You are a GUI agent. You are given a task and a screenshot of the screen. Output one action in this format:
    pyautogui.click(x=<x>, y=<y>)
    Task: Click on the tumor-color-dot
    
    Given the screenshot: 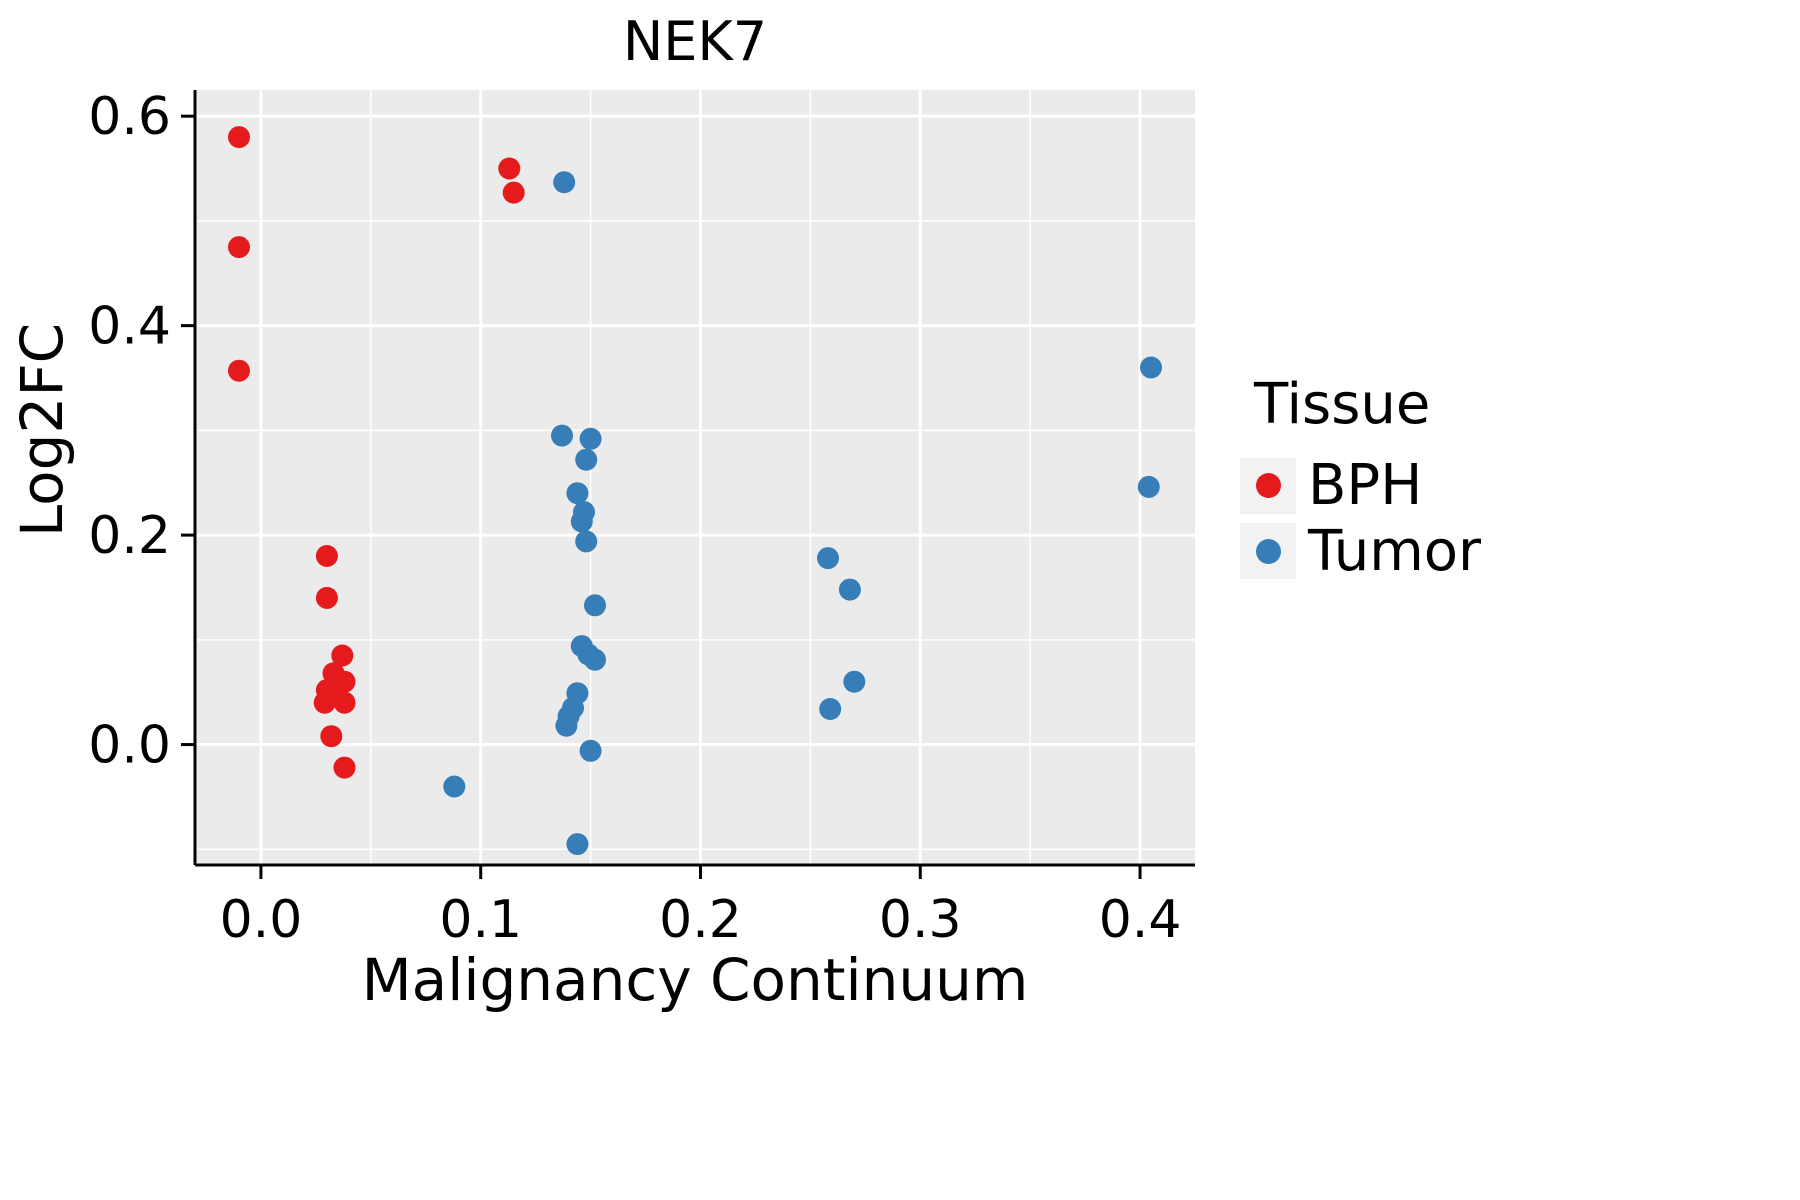 What is the action you would take?
    pyautogui.click(x=1268, y=551)
    